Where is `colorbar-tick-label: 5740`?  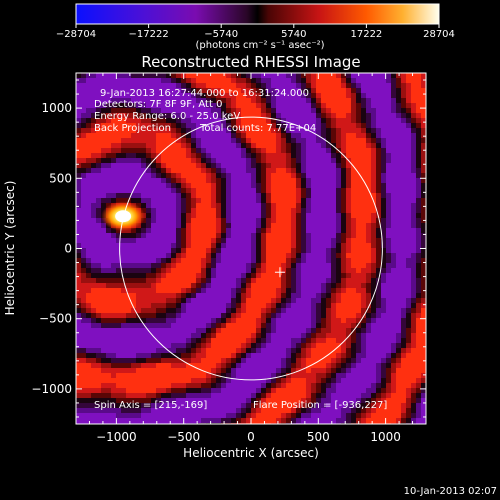
colorbar-tick-label: 5740 is located at coordinates (293, 34).